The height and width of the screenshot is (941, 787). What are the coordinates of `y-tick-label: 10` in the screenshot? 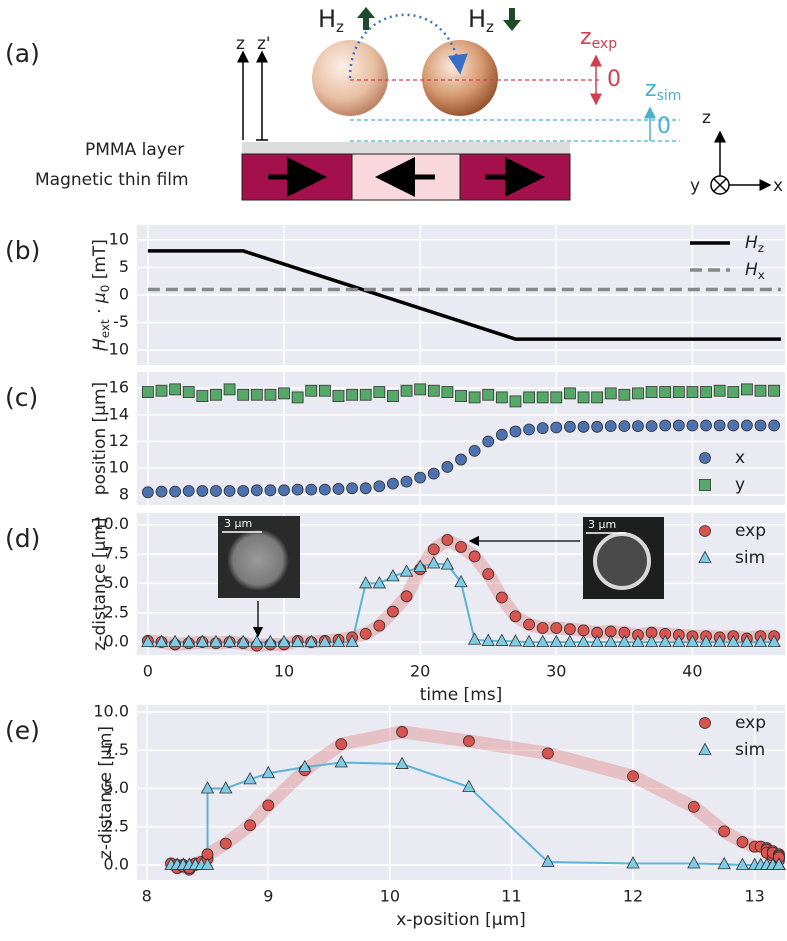 It's located at (119, 238).